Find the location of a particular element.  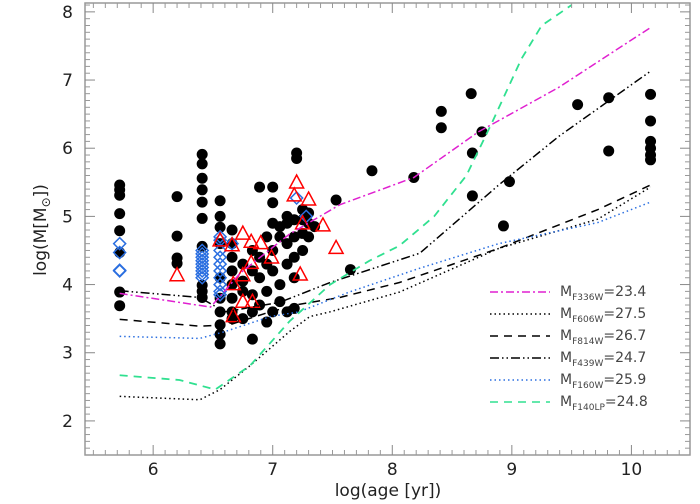

y-tick-label: 8 is located at coordinates (67, 13).